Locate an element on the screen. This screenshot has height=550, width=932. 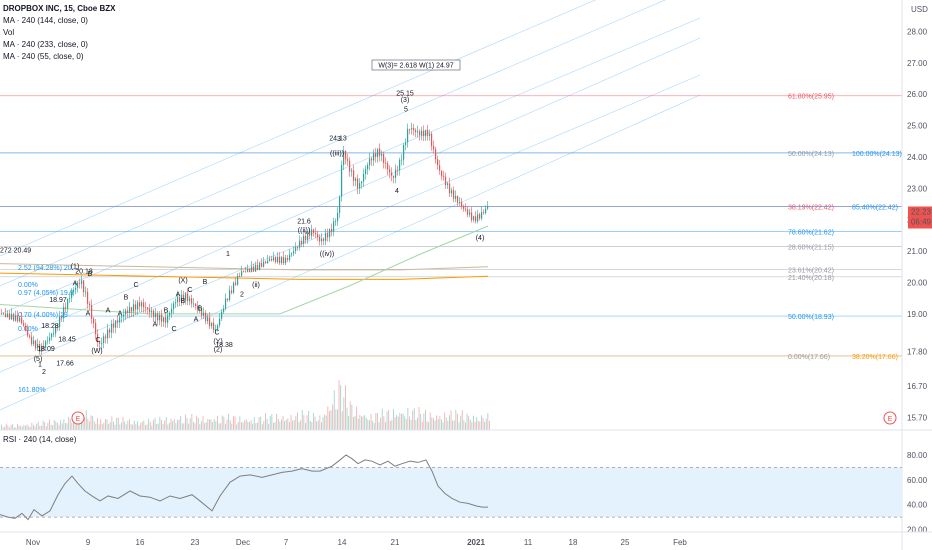
rsi-legend: RSI · 240 (14, close) is located at coordinates (40, 439).